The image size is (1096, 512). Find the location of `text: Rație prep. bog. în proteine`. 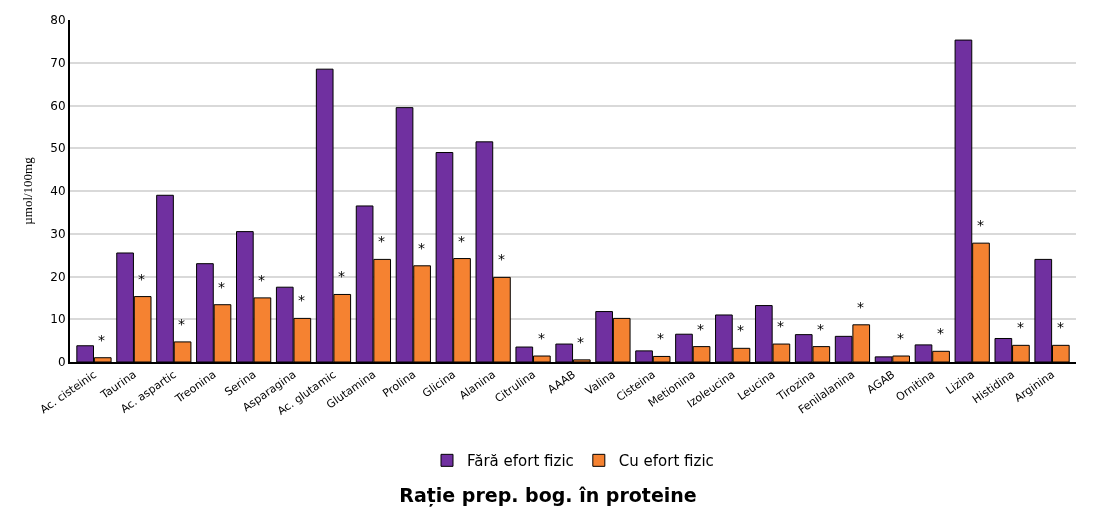

text: Rație prep. bog. în proteine is located at coordinates (548, 495).